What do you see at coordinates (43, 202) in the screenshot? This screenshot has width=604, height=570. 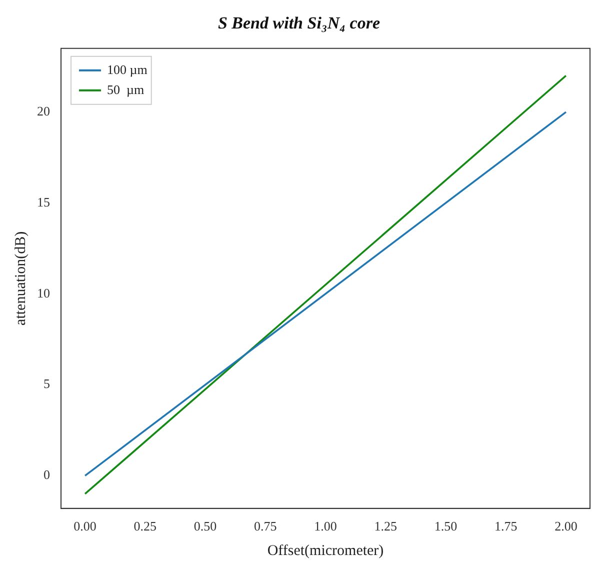 I see `y-tick-label: 15` at bounding box center [43, 202].